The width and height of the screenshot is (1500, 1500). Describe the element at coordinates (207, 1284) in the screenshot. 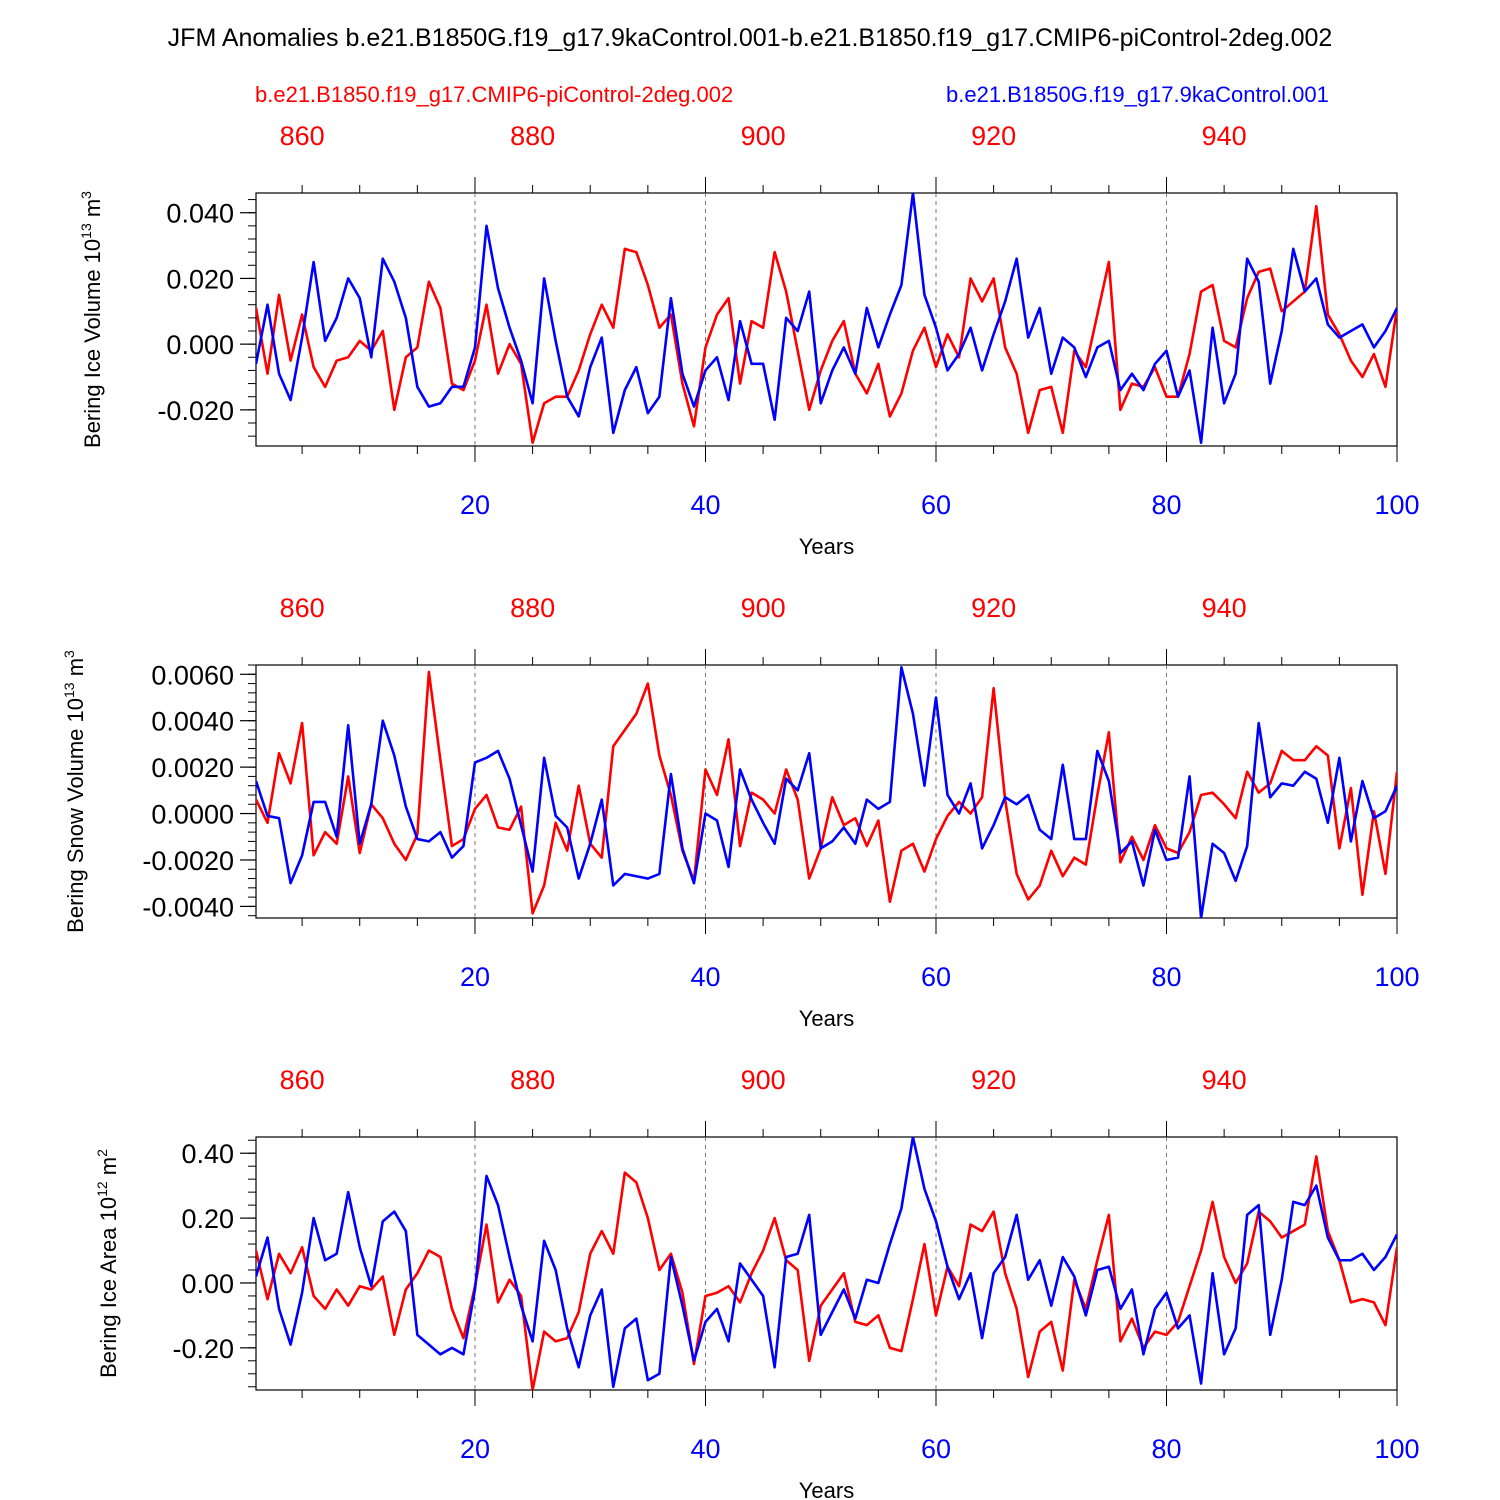

I see `y-tick-label: 0.00` at that location.